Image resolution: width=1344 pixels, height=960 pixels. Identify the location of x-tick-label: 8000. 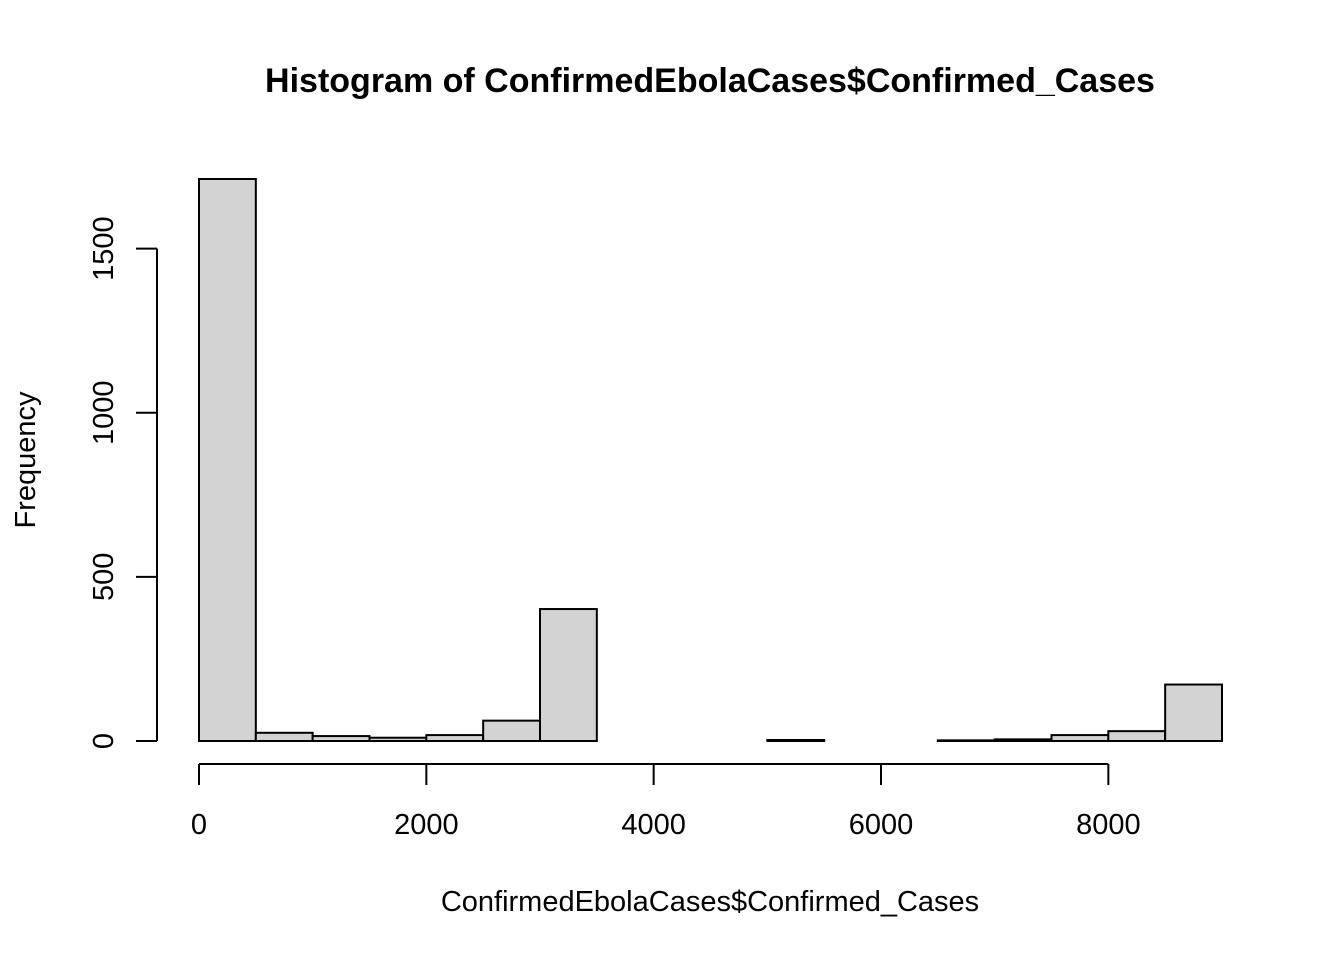
(1108, 825).